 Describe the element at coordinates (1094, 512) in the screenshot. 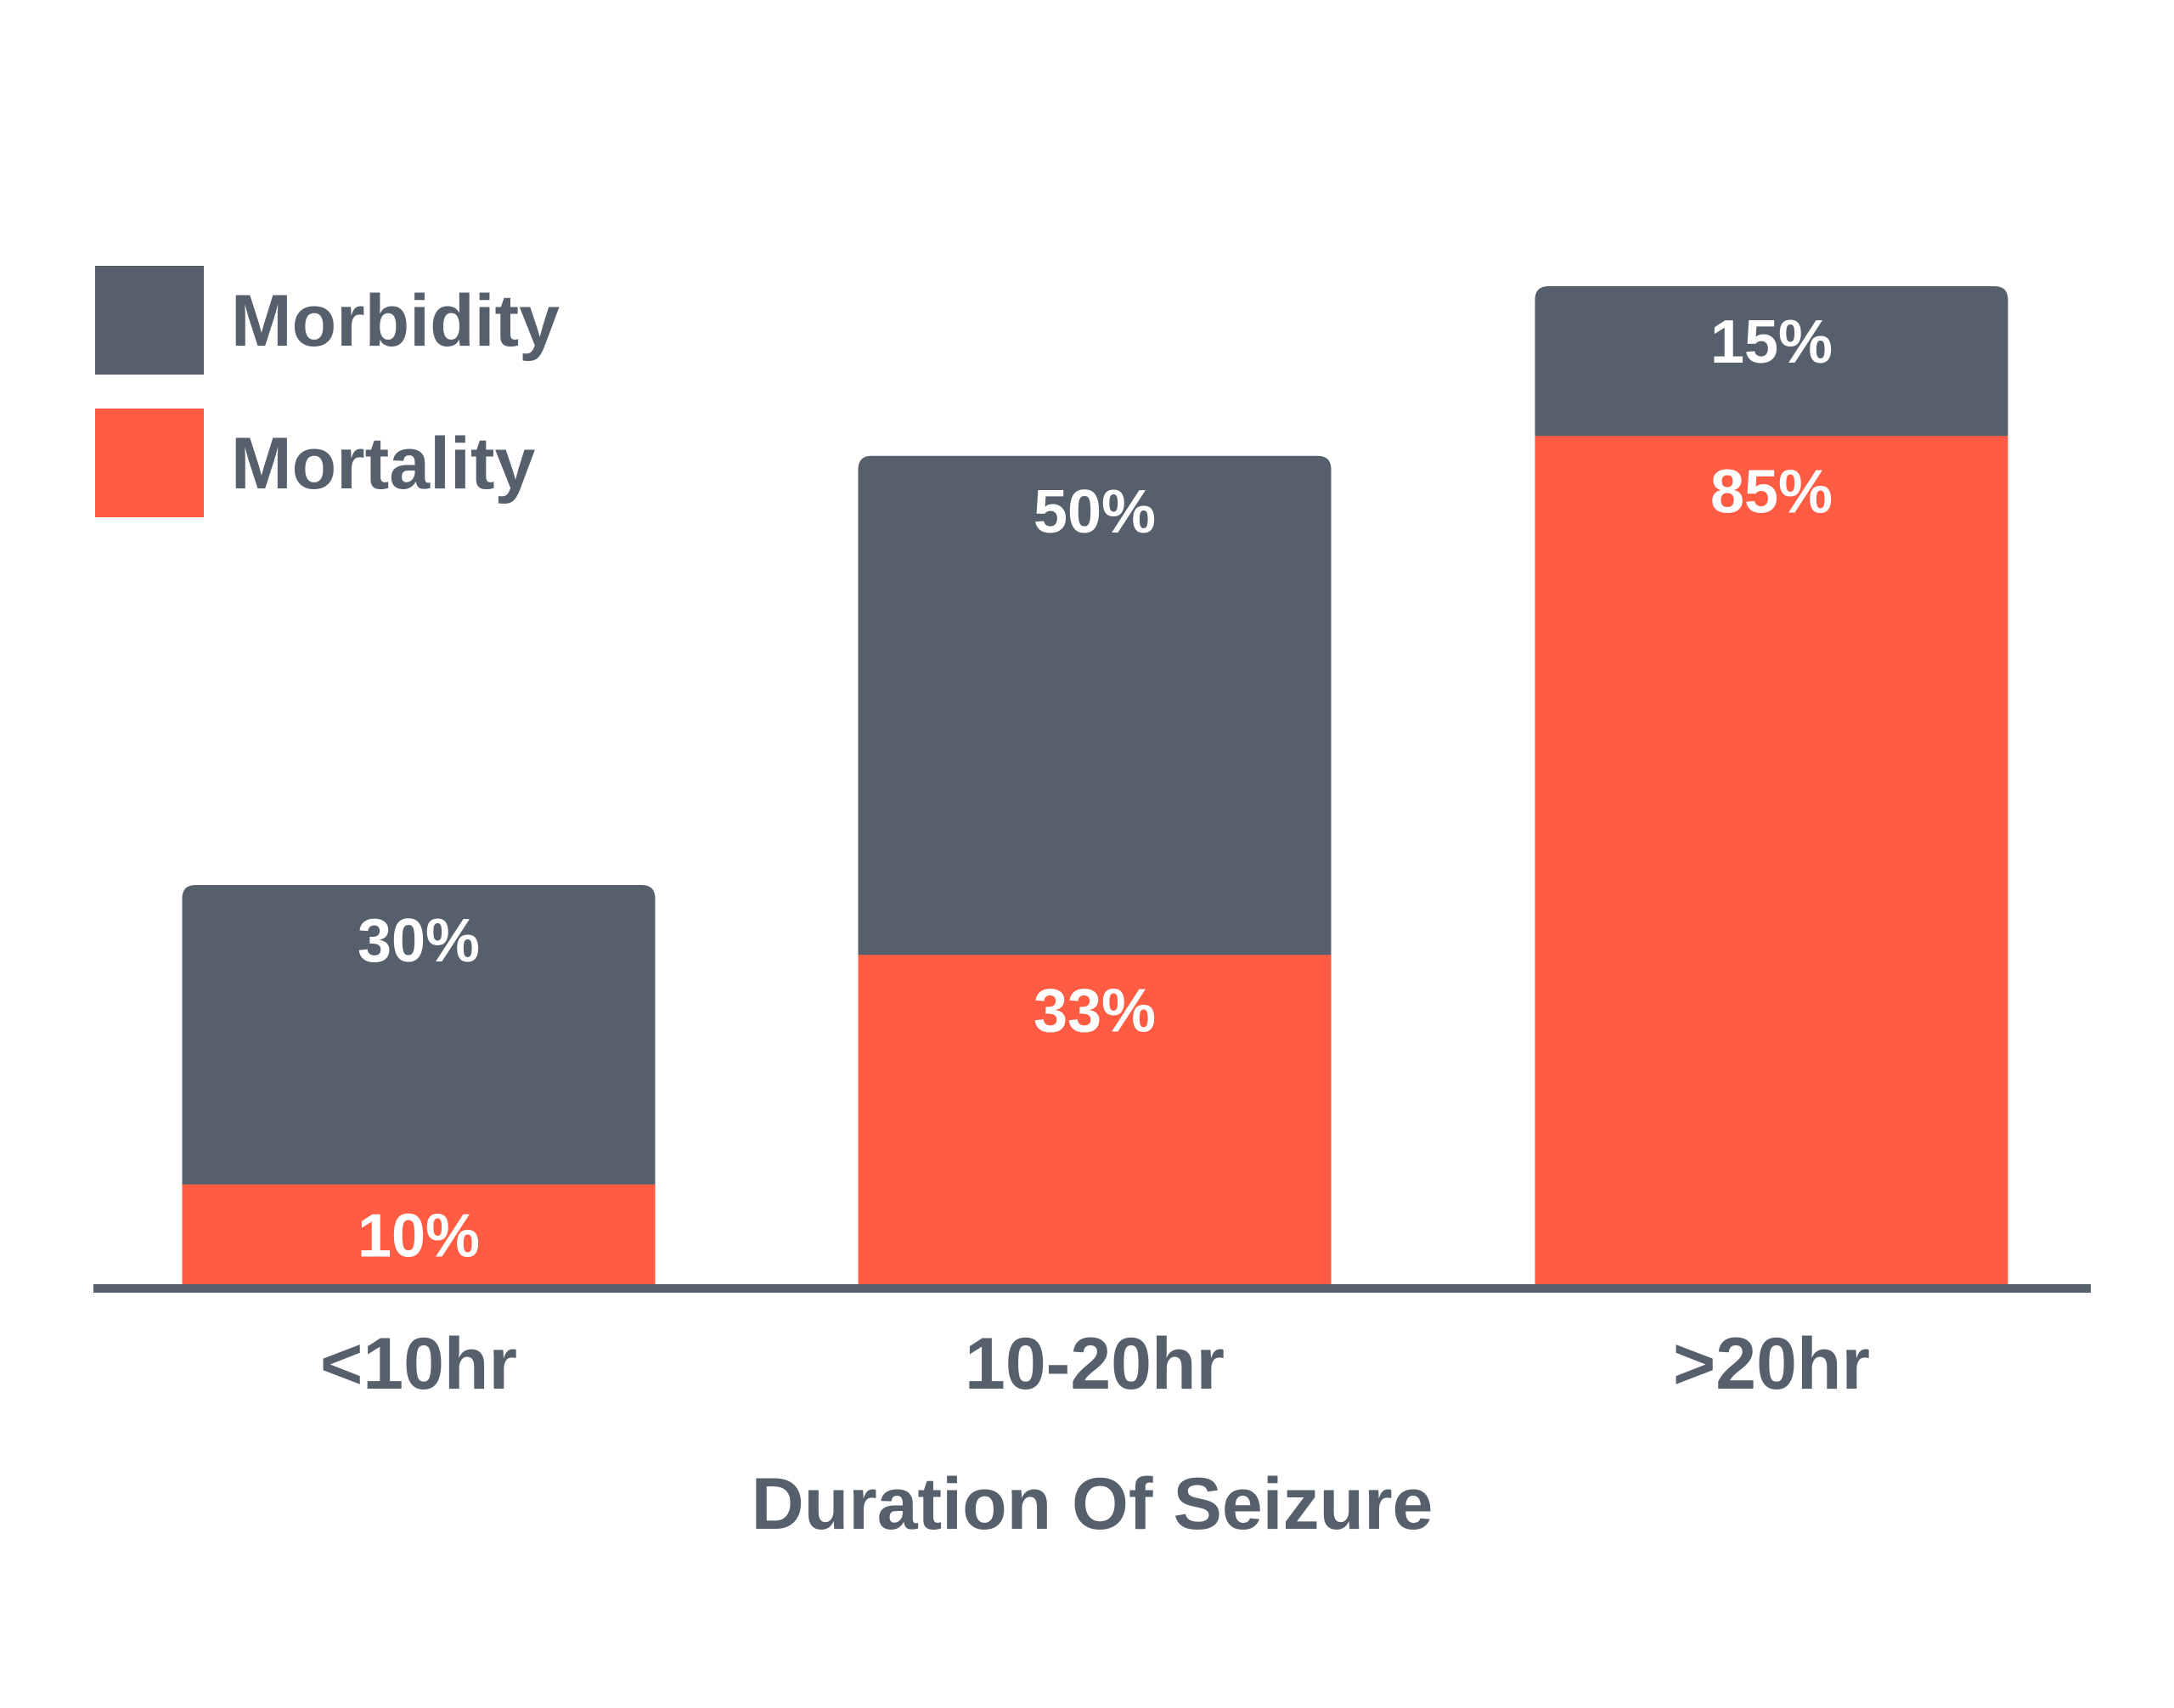

I see `data-label-morbidity-1: 50%` at that location.